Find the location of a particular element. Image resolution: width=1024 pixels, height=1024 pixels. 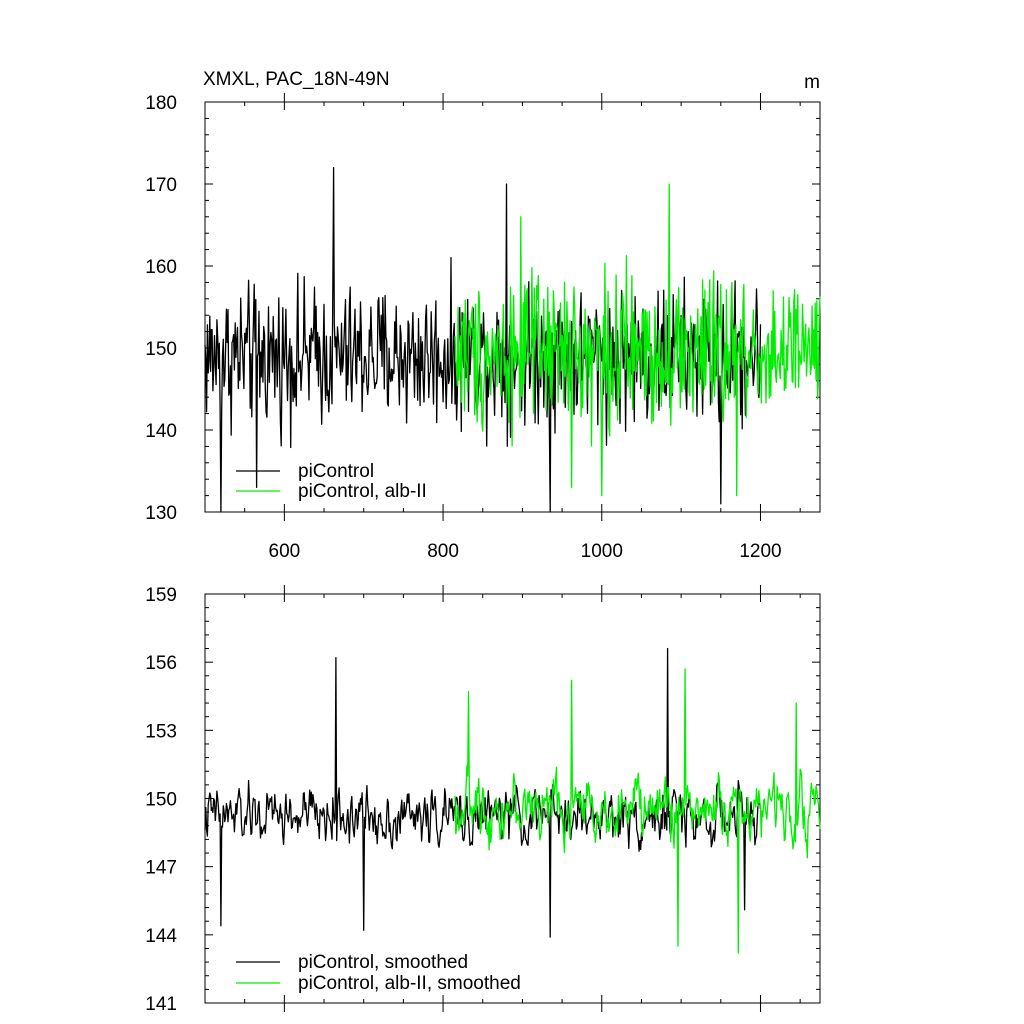

legend-label-picontrol-smoothed: piControl, smoothed is located at coordinates (383, 962).